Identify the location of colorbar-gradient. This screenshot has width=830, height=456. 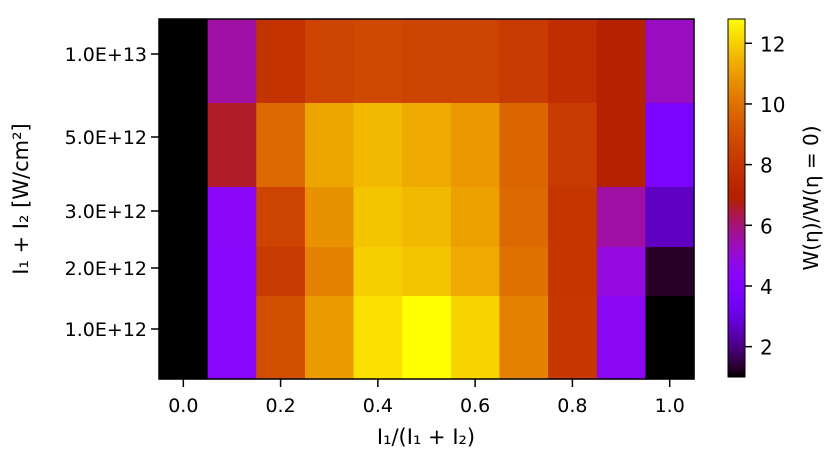
(736, 198).